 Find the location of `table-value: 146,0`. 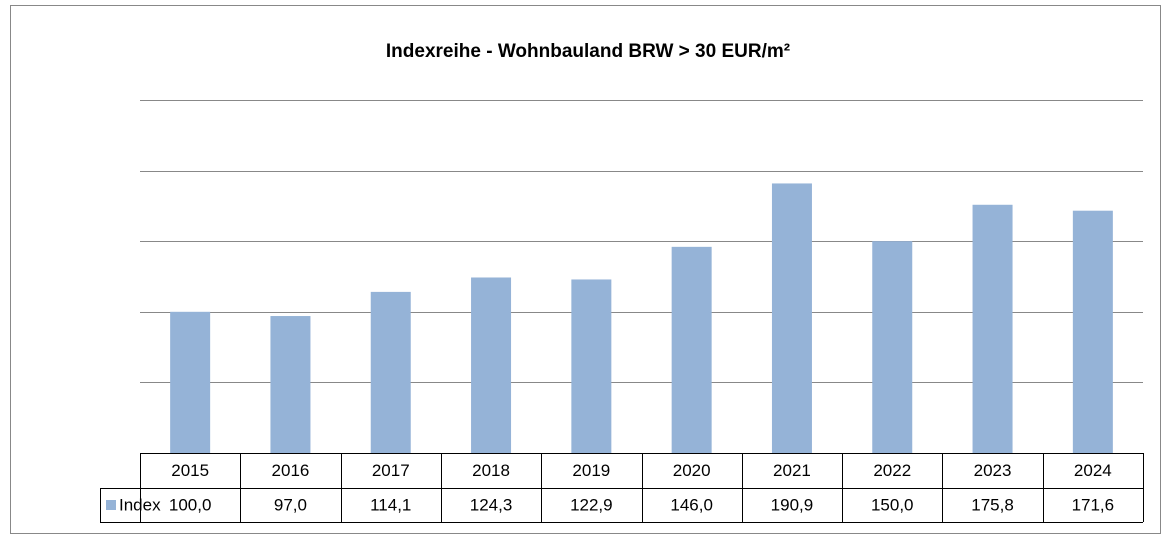

table-value: 146,0 is located at coordinates (691, 504).